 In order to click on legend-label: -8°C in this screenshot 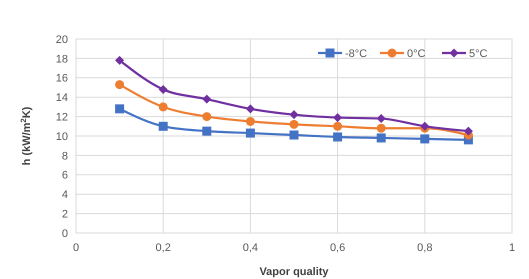, I will do `click(356, 54)`.